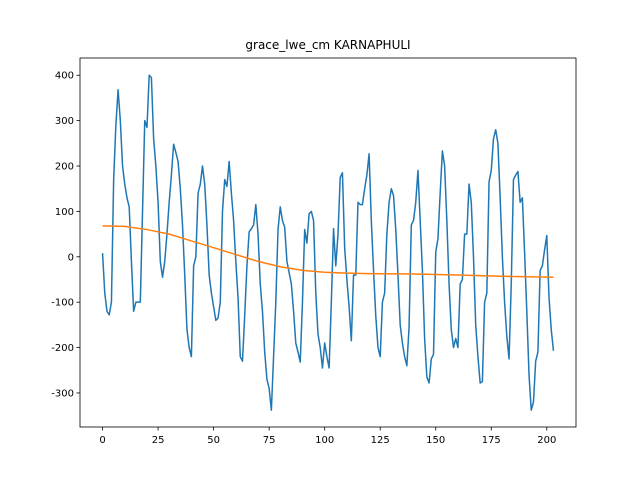 The width and height of the screenshot is (640, 480). What do you see at coordinates (380, 440) in the screenshot?
I see `x-tick-label: 125` at bounding box center [380, 440].